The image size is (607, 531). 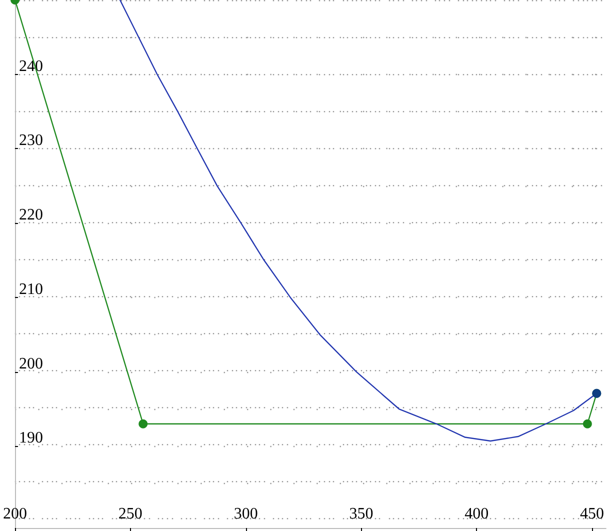 I want to click on x-tick-label: 350, so click(x=361, y=514).